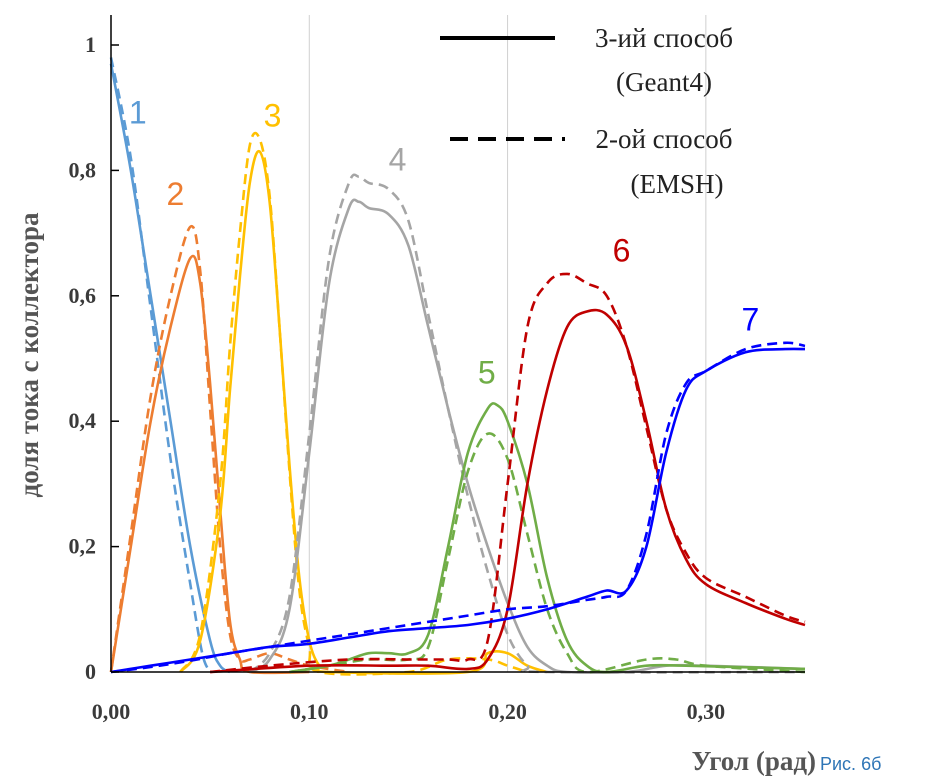 The width and height of the screenshot is (939, 782). I want to click on legend: 3-ий способ (Geant4) 2-ой способ (EMSH), so click(586, 111).